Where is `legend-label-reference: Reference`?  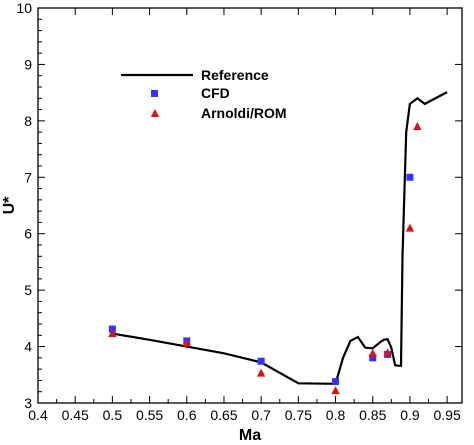 legend-label-reference: Reference is located at coordinates (235, 75).